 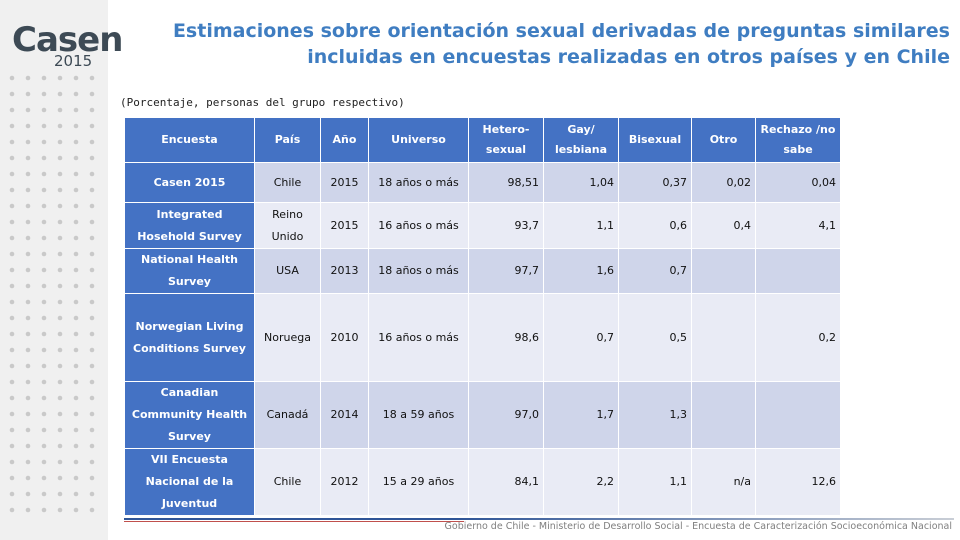 What do you see at coordinates (287, 140) in the screenshot?
I see `header-pais: País` at bounding box center [287, 140].